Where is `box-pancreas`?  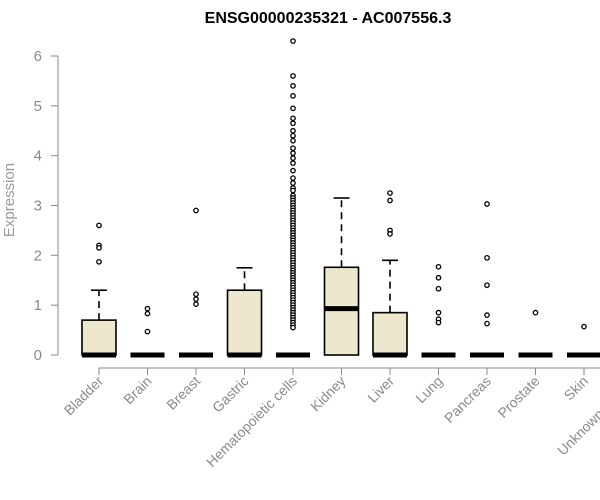 box-pancreas is located at coordinates (487, 279).